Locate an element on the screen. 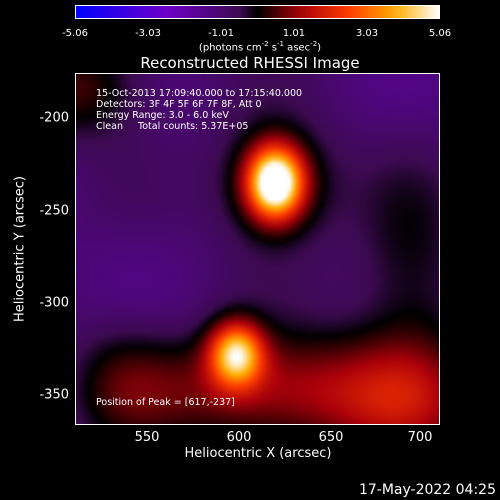 The height and width of the screenshot is (500, 500). y-tick: -250 is located at coordinates (54, 211).